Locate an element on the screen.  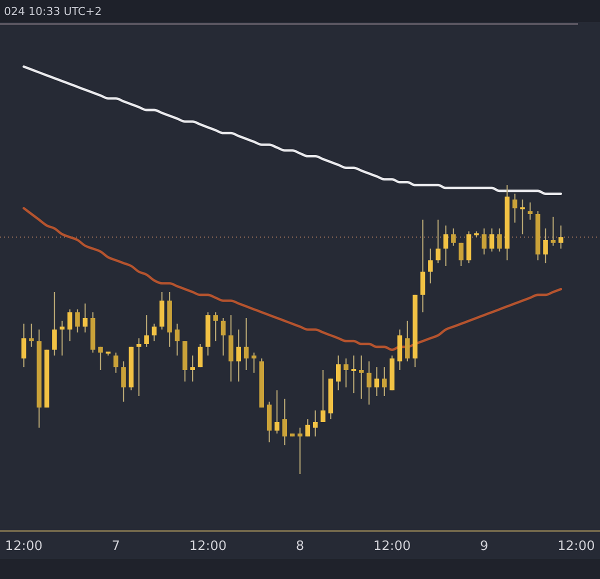
x-tick-label: 8 is located at coordinates (300, 546).